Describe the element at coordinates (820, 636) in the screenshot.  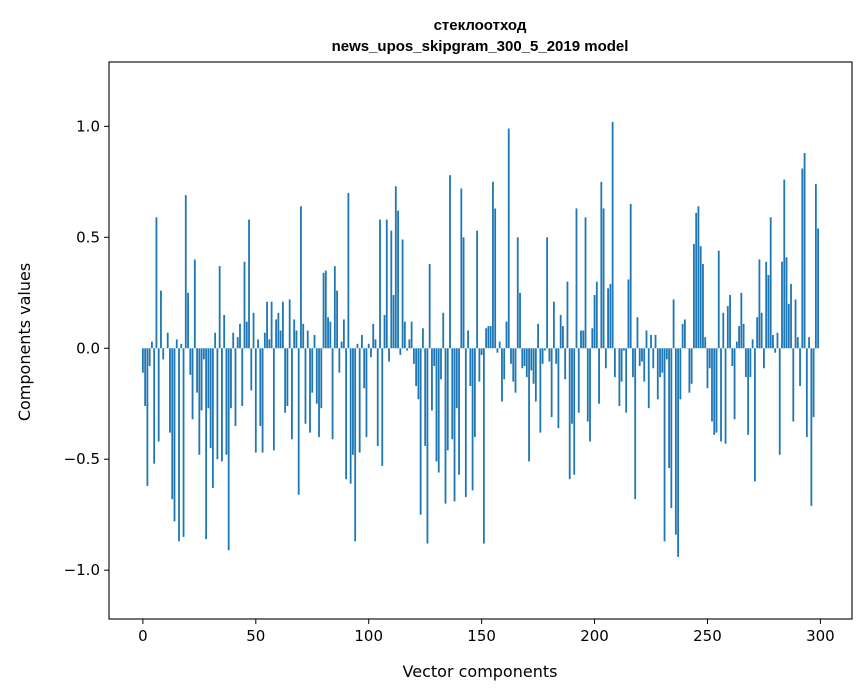
I see `x-tick-label: 300` at that location.